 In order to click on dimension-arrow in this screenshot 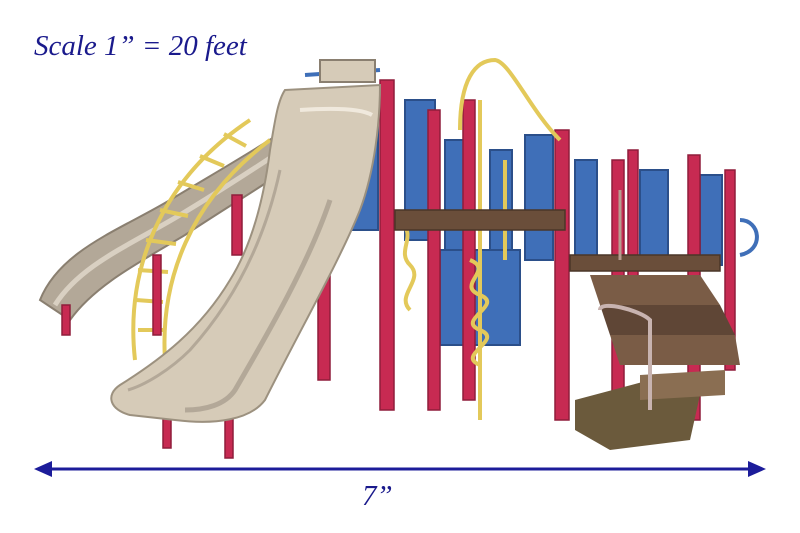, I will do `click(400, 469)`.